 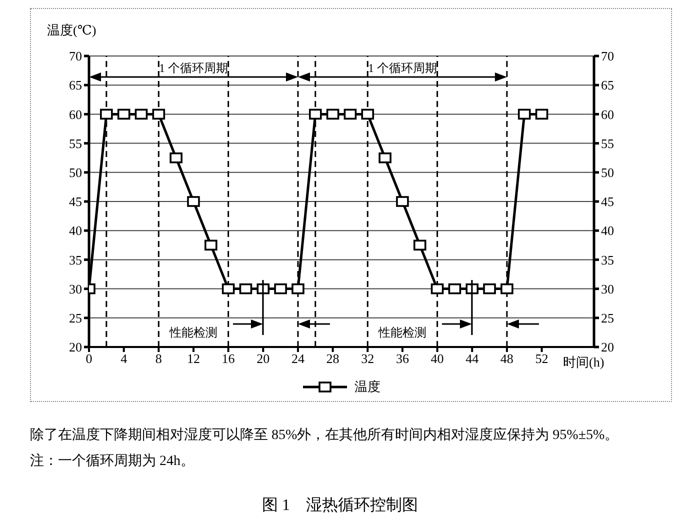 What do you see at coordinates (229, 358) in the screenshot?
I see `x-tick-label: 16` at bounding box center [229, 358].